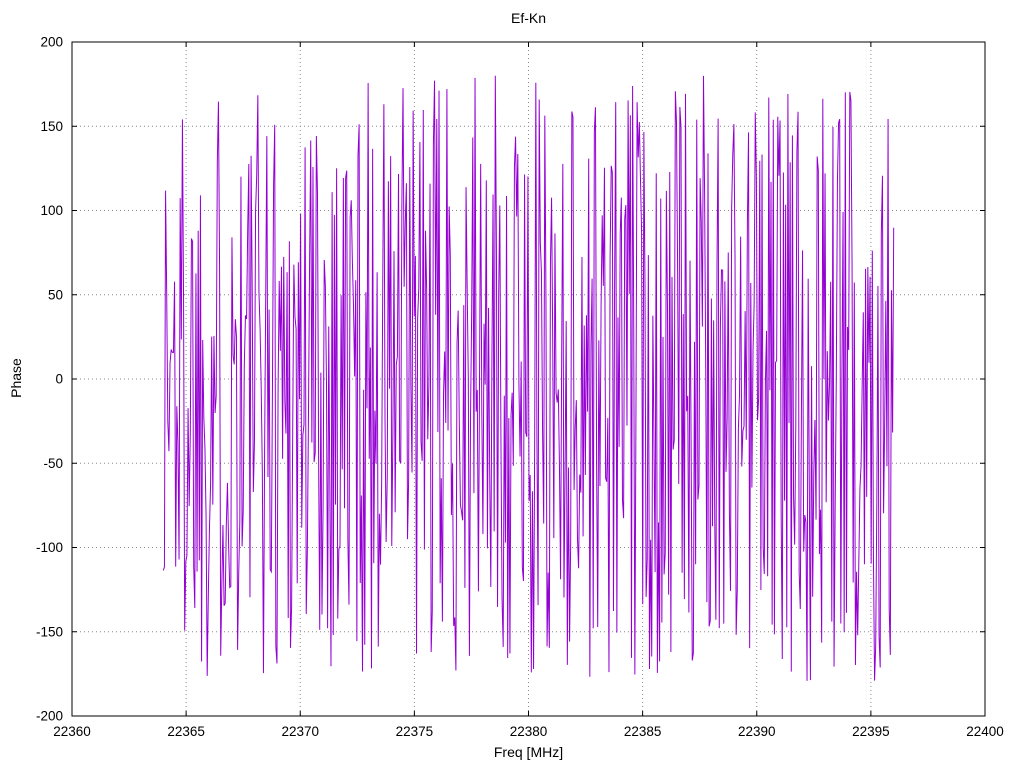 Image resolution: width=1024 pixels, height=768 pixels. Describe the element at coordinates (51, 210) in the screenshot. I see `y-tick-label: 100` at that location.